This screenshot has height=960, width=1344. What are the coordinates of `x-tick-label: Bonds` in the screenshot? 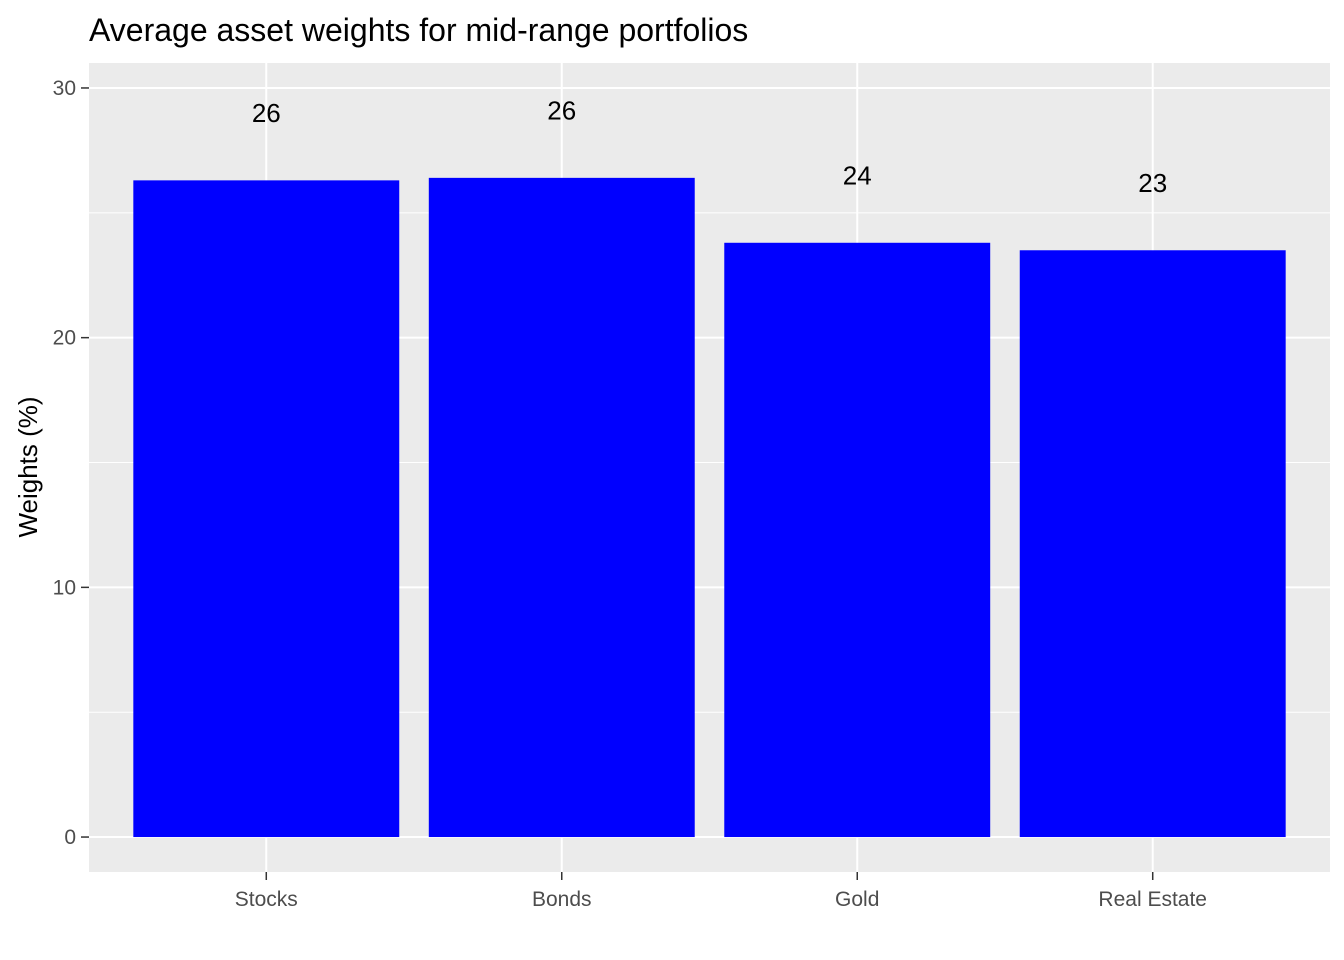 It's located at (562, 899).